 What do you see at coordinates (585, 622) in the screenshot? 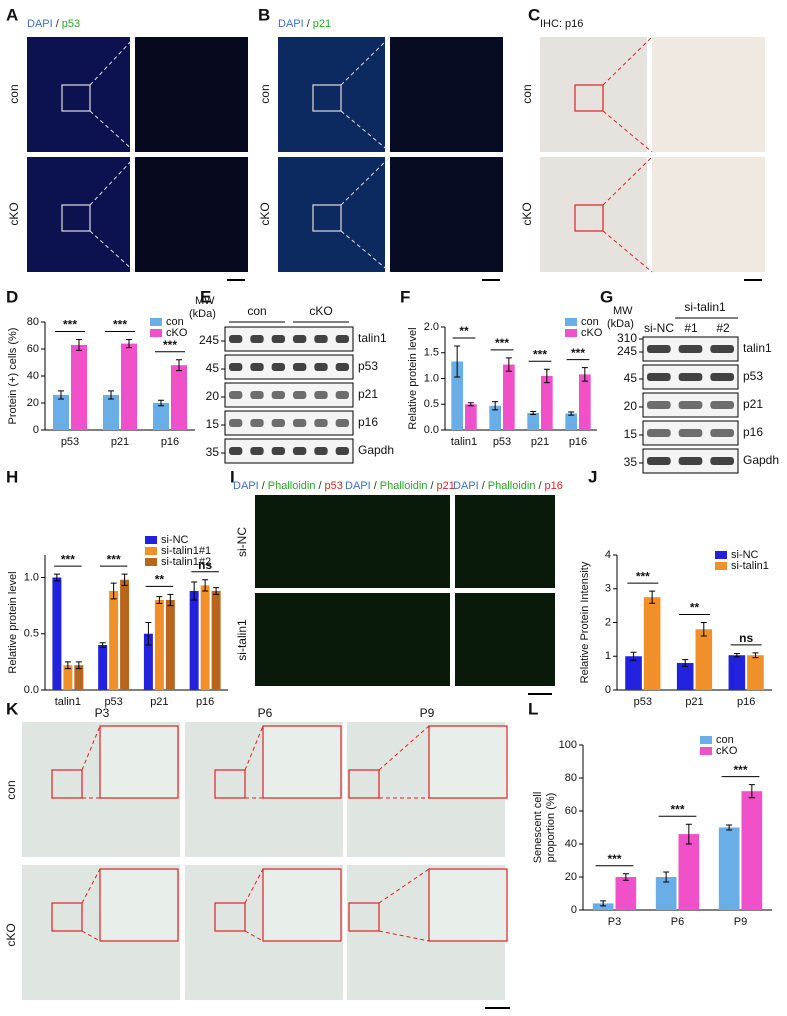
I see `y-axis-label: Relative Protein Intensity` at bounding box center [585, 622].